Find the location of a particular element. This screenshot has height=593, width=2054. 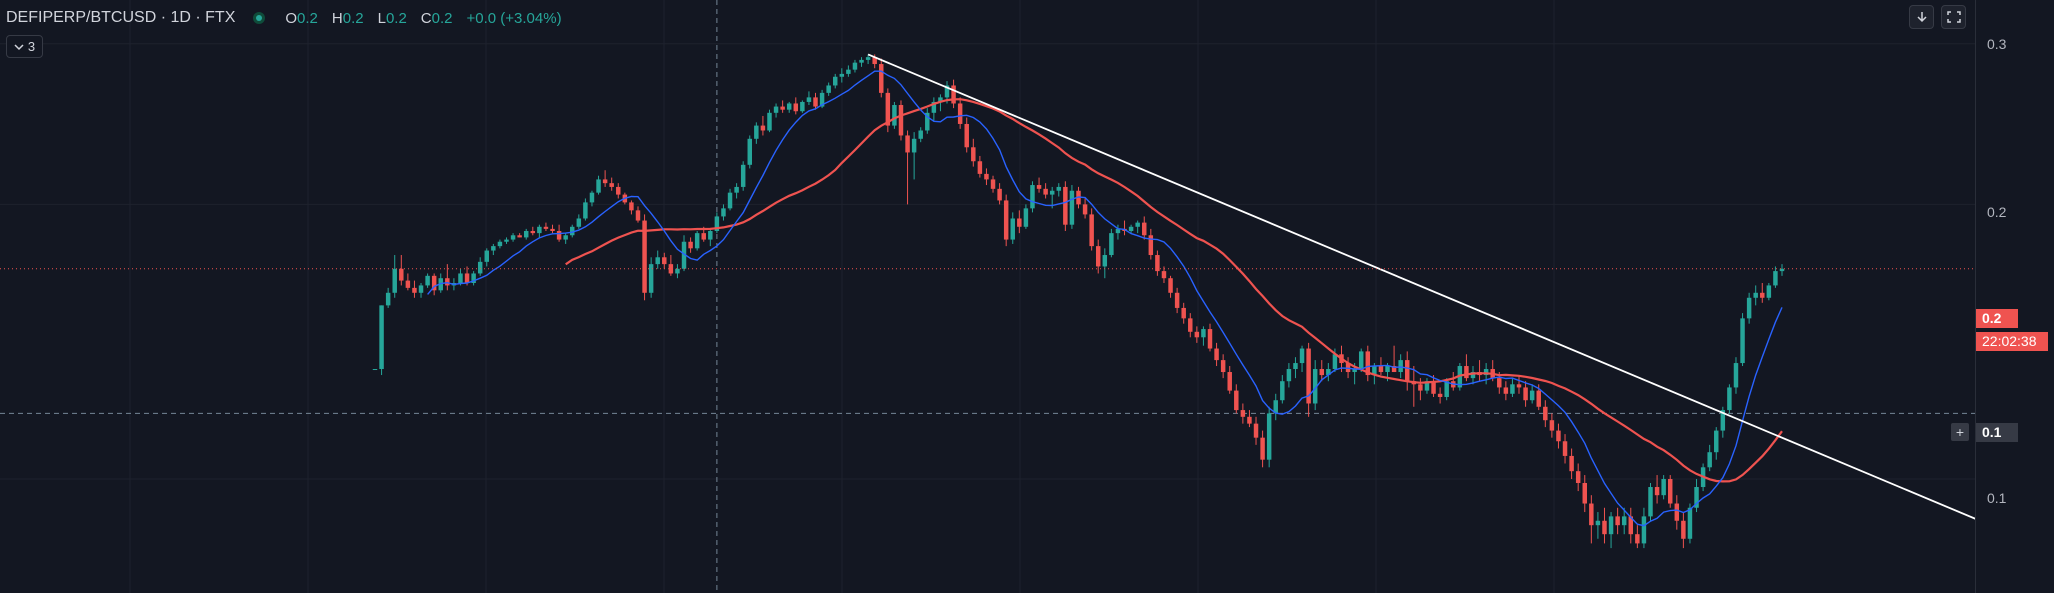

symbol-name: DEFIPERP/BTCUSD is located at coordinates (81, 17).